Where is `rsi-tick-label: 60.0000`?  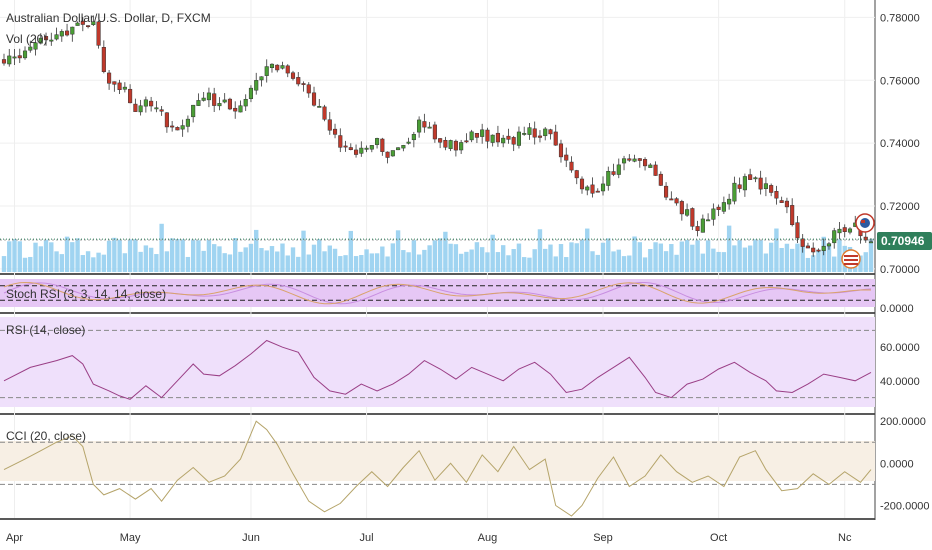 rsi-tick-label: 60.0000 is located at coordinates (900, 348).